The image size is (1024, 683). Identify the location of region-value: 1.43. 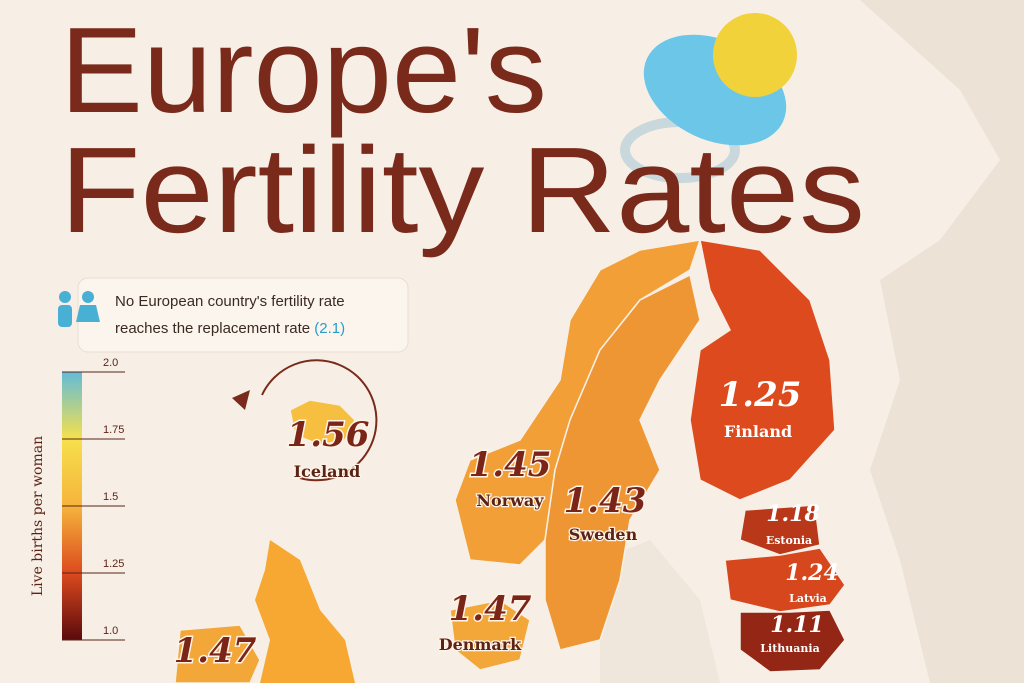
(605, 501).